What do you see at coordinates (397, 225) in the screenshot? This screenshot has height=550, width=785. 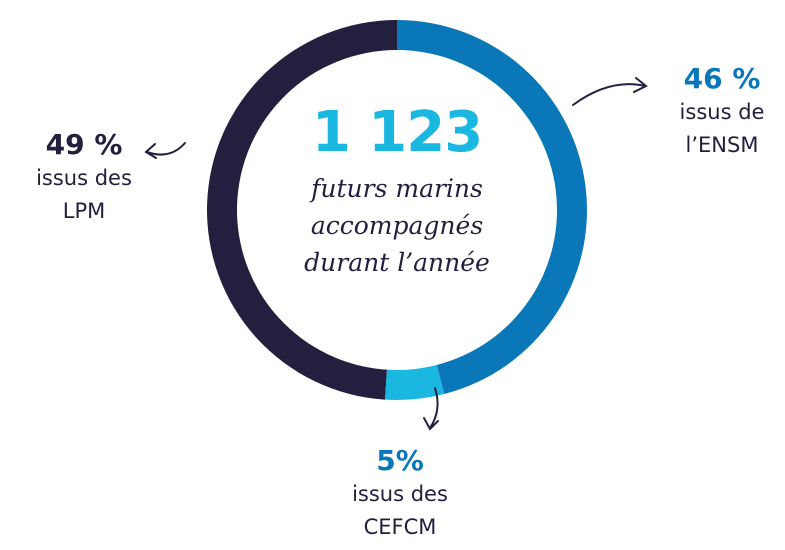 I see `center-subtitle: futurs marins accompagnés durant l’année` at bounding box center [397, 225].